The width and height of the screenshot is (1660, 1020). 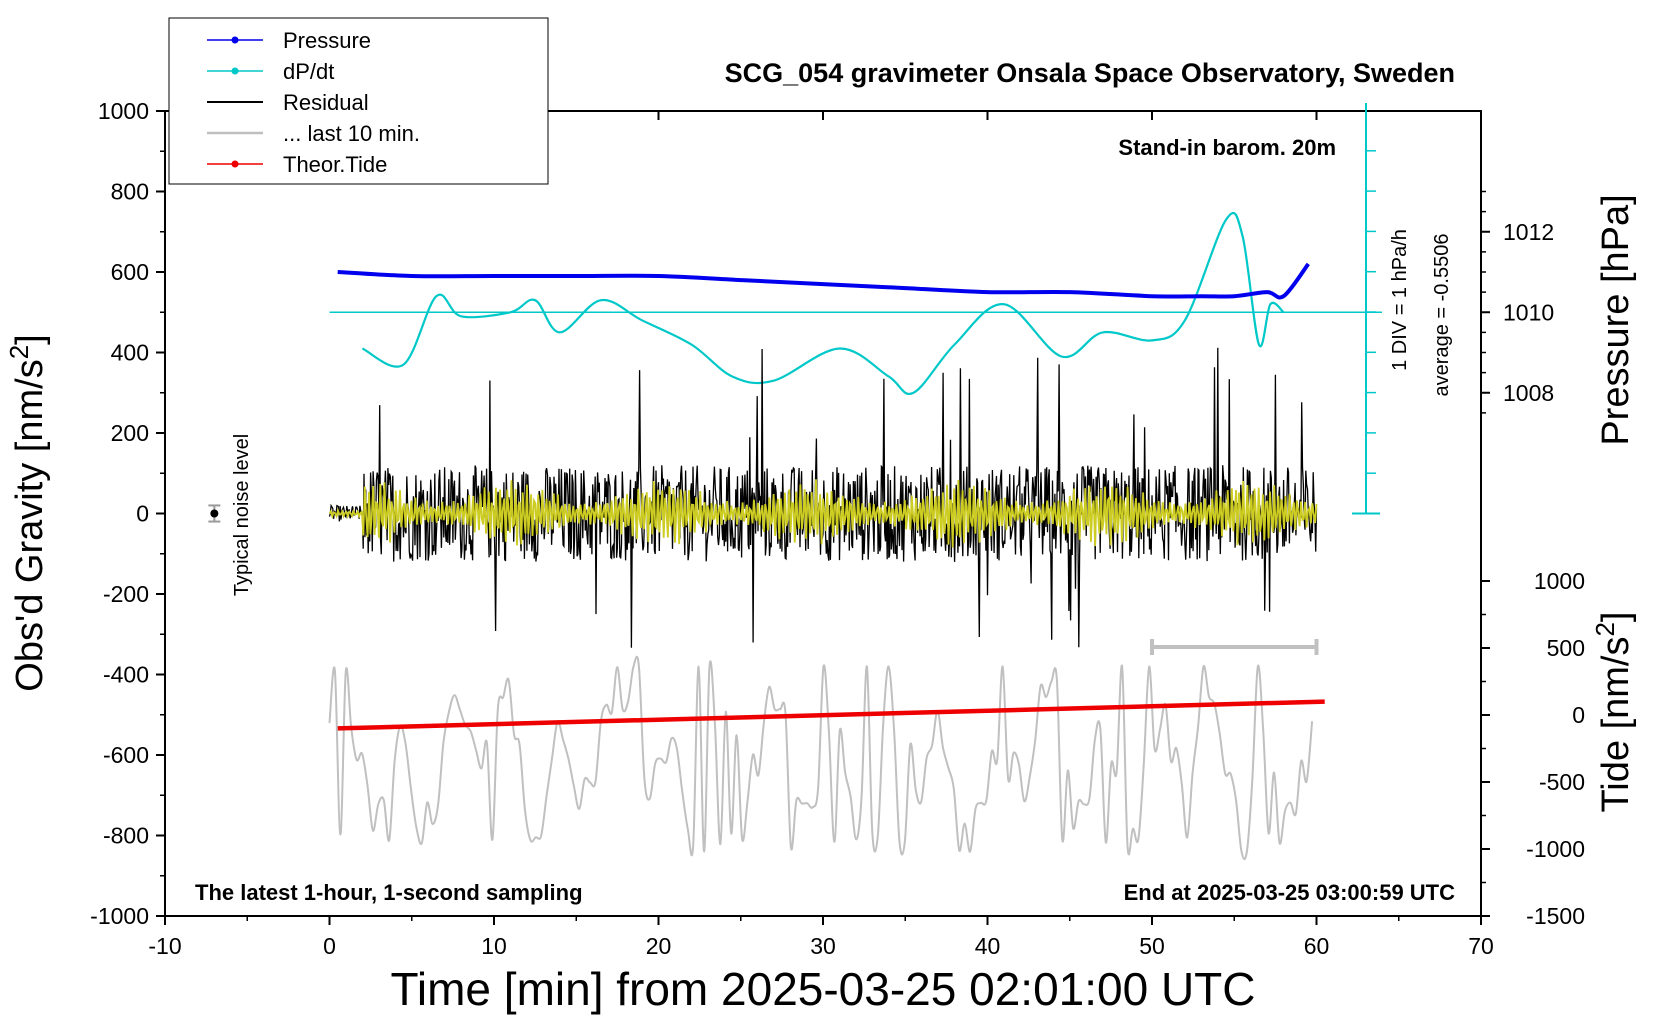 I want to click on y-tick-label: 400, so click(x=130, y=353).